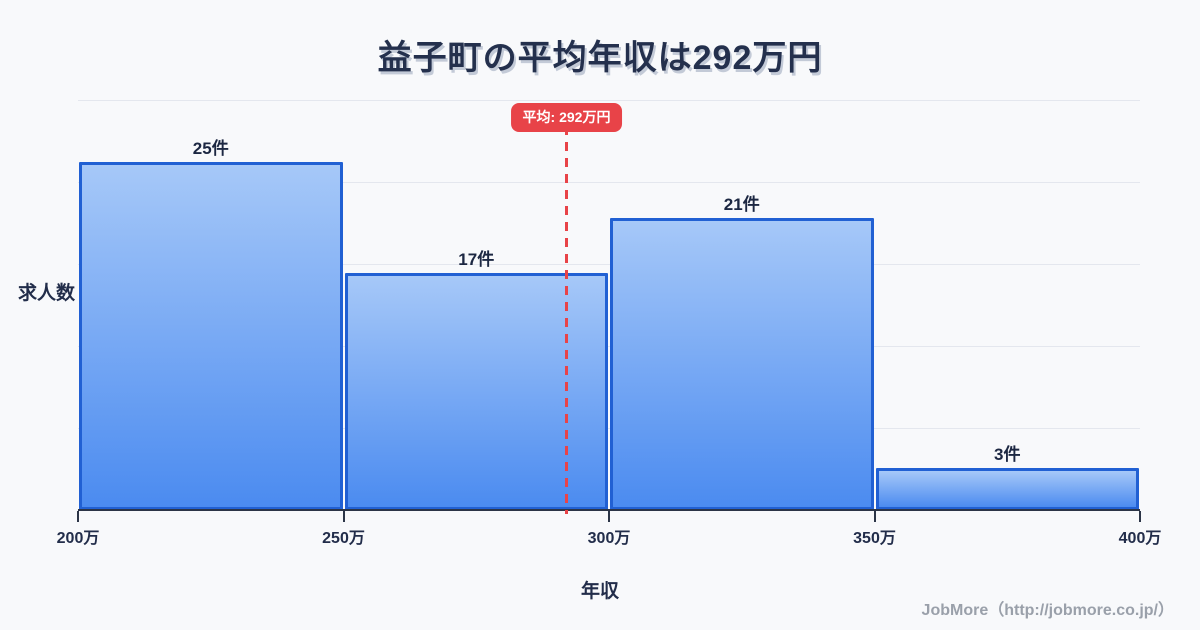 This screenshot has height=630, width=1200. What do you see at coordinates (609, 510) in the screenshot?
I see `x-axis-line` at bounding box center [609, 510].